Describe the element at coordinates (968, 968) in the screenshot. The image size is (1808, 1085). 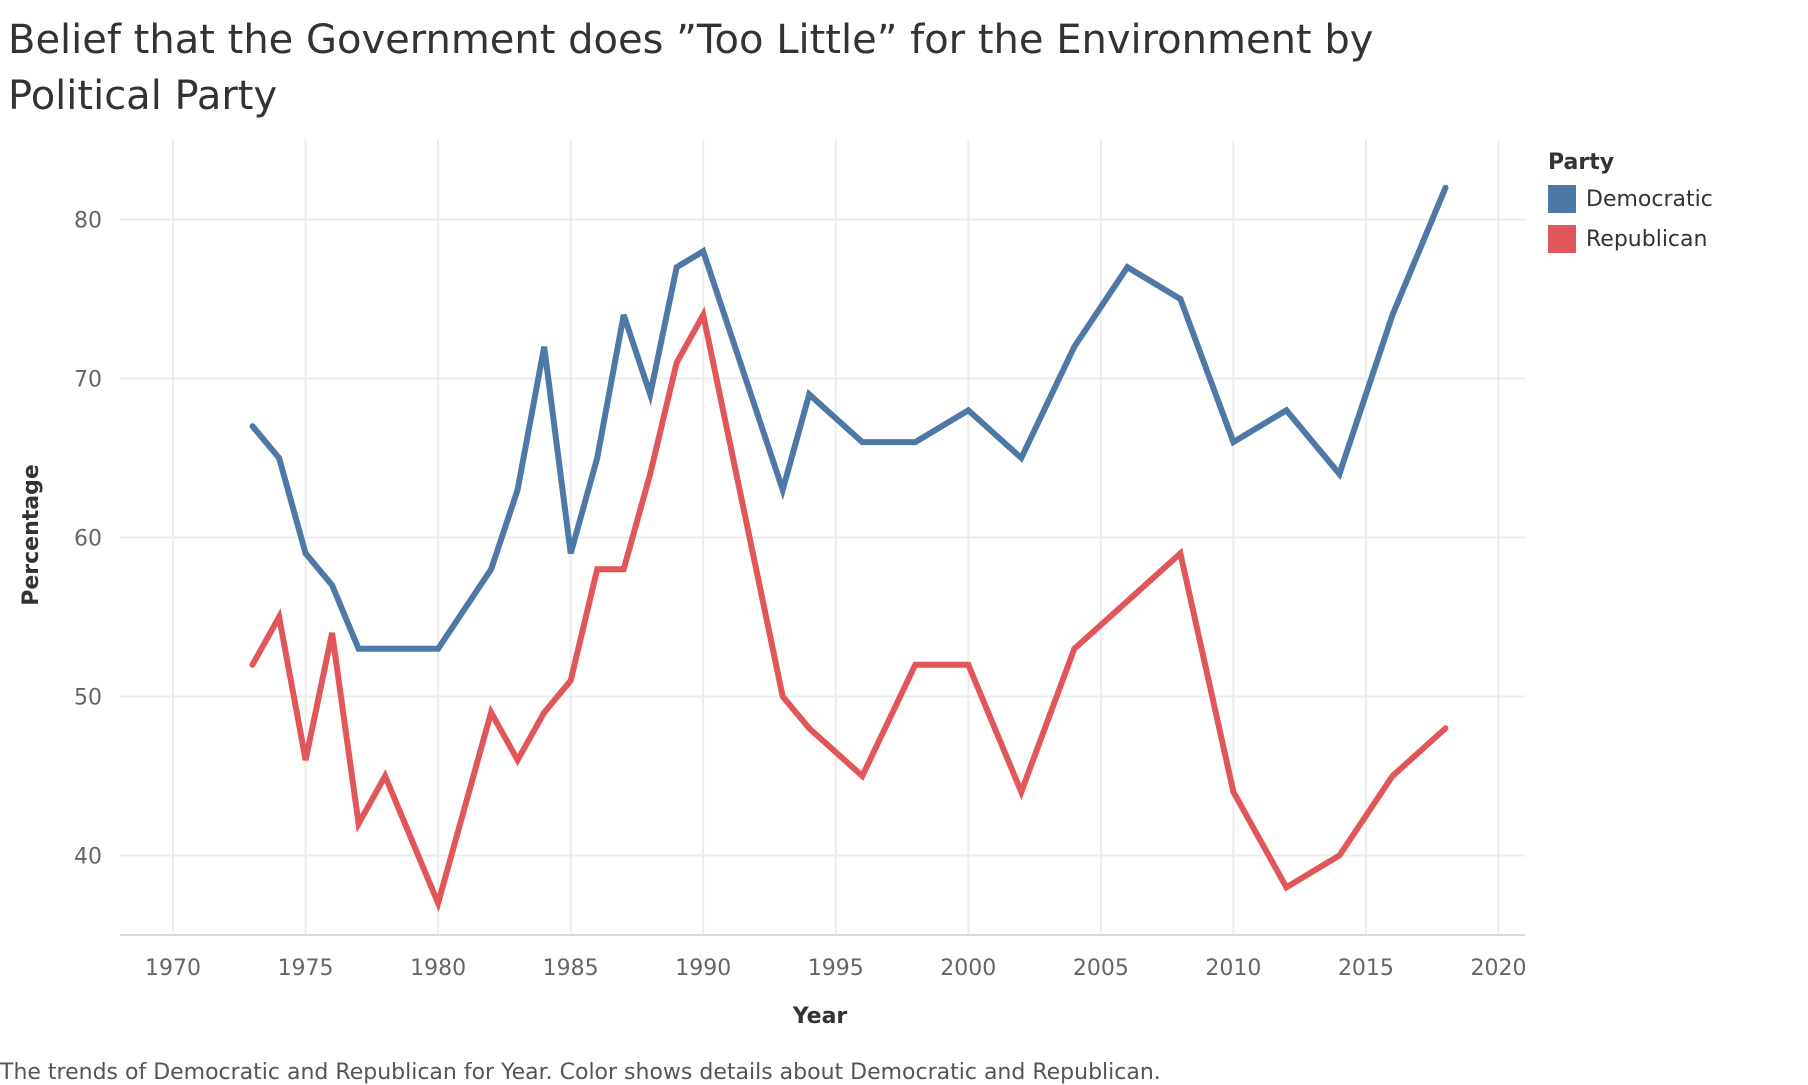
I see `x-tick-label: 2000` at that location.